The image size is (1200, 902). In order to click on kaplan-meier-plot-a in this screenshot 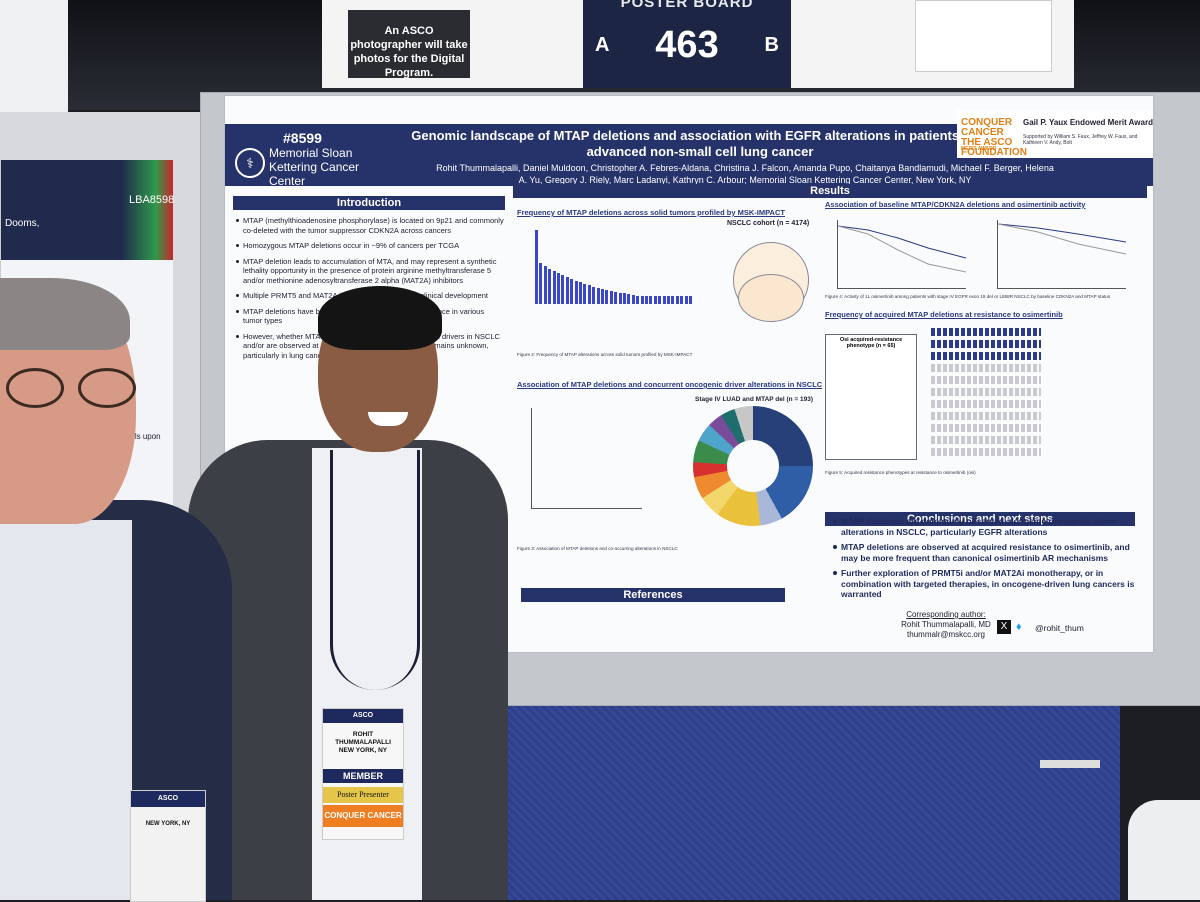, I will do `click(902, 254)`.